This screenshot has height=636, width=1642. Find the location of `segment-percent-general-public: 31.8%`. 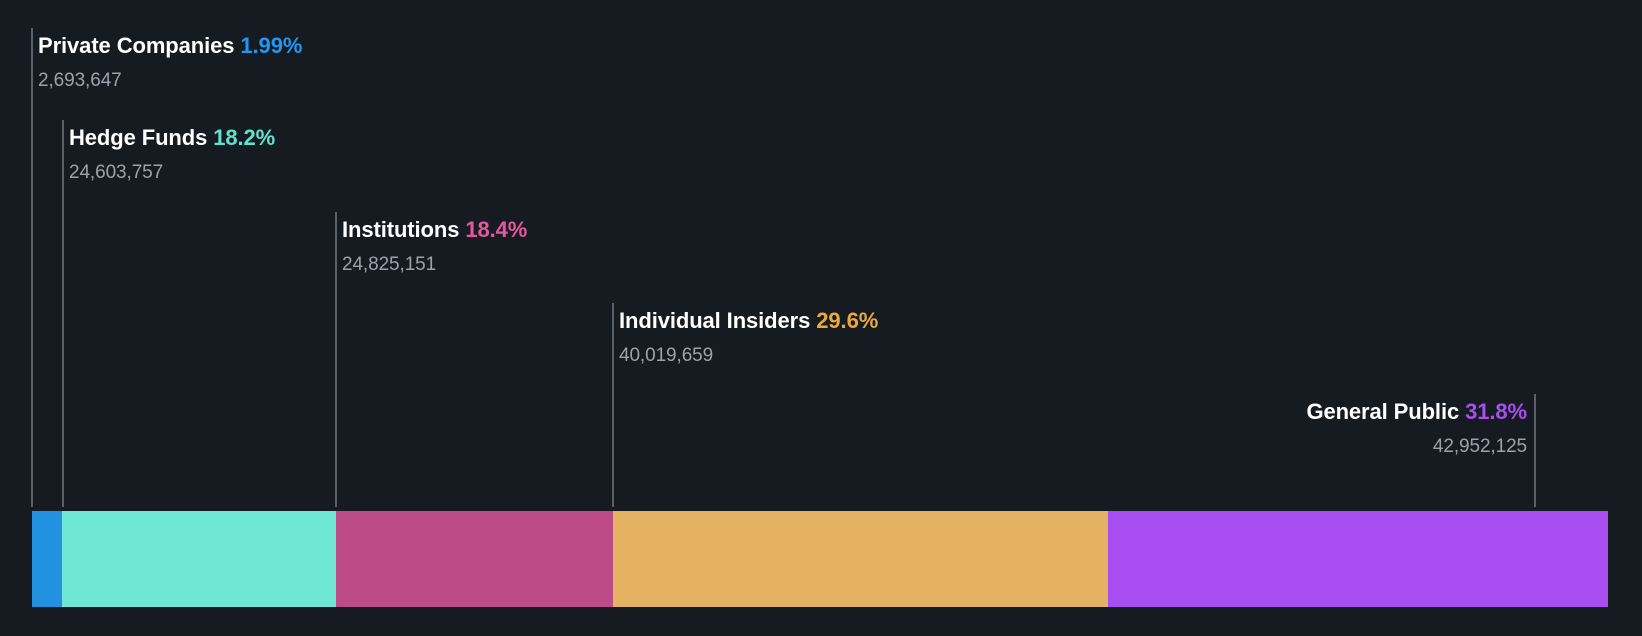

segment-percent-general-public: 31.8% is located at coordinates (1496, 411).